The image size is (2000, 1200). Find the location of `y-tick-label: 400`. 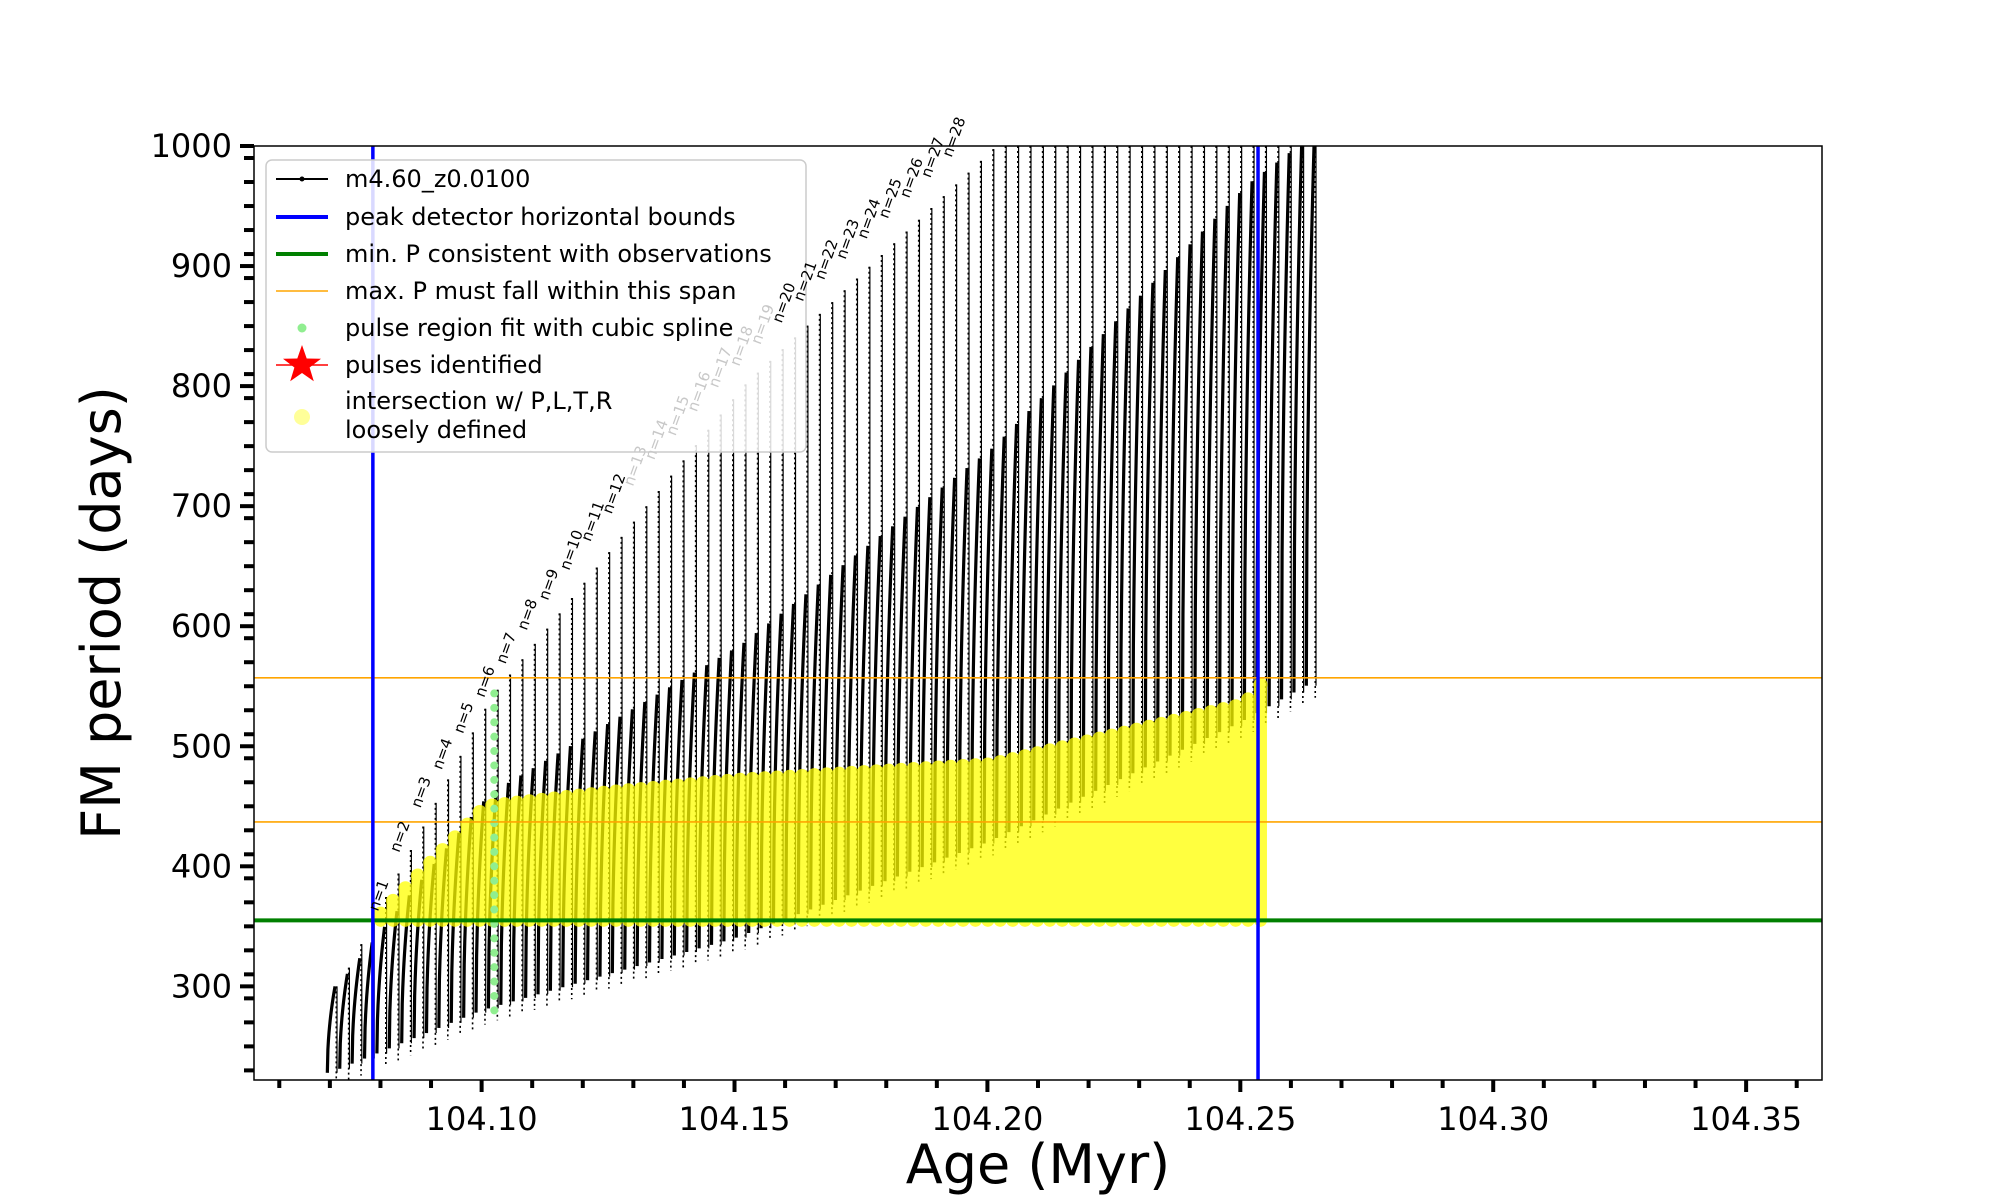

y-tick-label: 400 is located at coordinates (201, 866).